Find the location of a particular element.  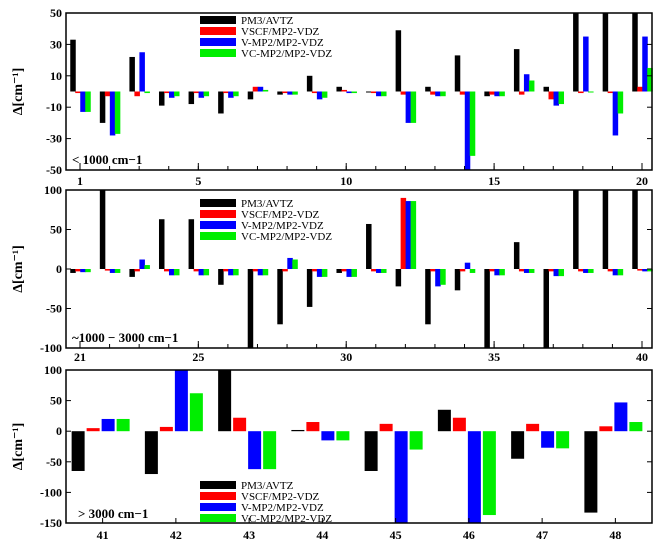

panel-2-ytick-label-4: -100 is located at coordinates (51, 348).